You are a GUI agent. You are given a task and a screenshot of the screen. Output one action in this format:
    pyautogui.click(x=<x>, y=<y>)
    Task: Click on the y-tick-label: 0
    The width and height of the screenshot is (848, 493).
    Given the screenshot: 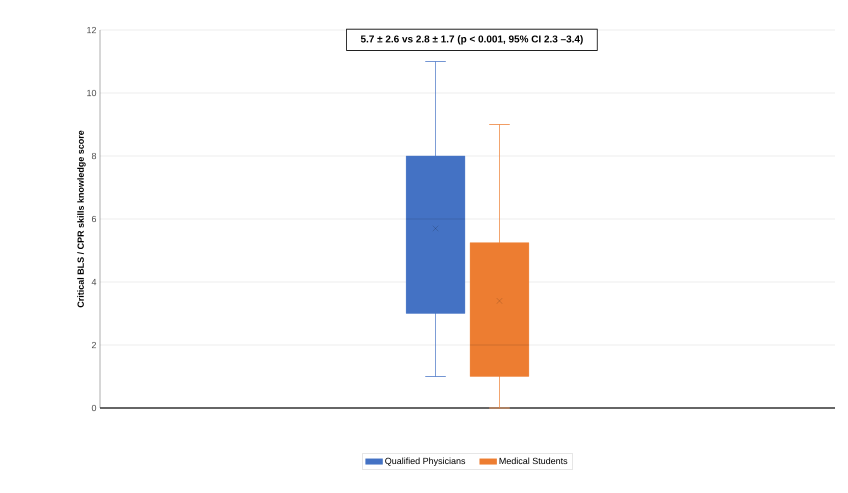 What is the action you would take?
    pyautogui.click(x=94, y=408)
    